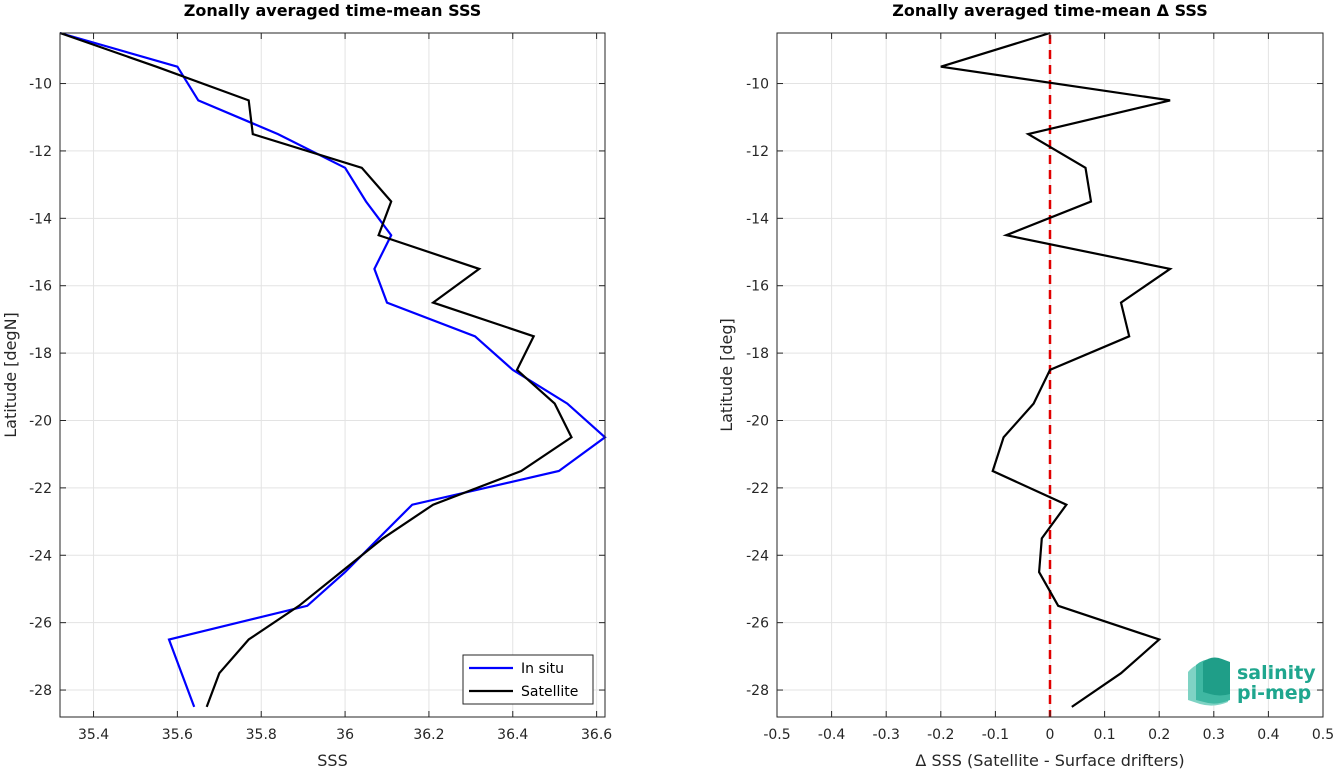 This screenshot has height=769, width=1336. I want to click on y-axis-label: Latitude [deg], so click(726, 375).